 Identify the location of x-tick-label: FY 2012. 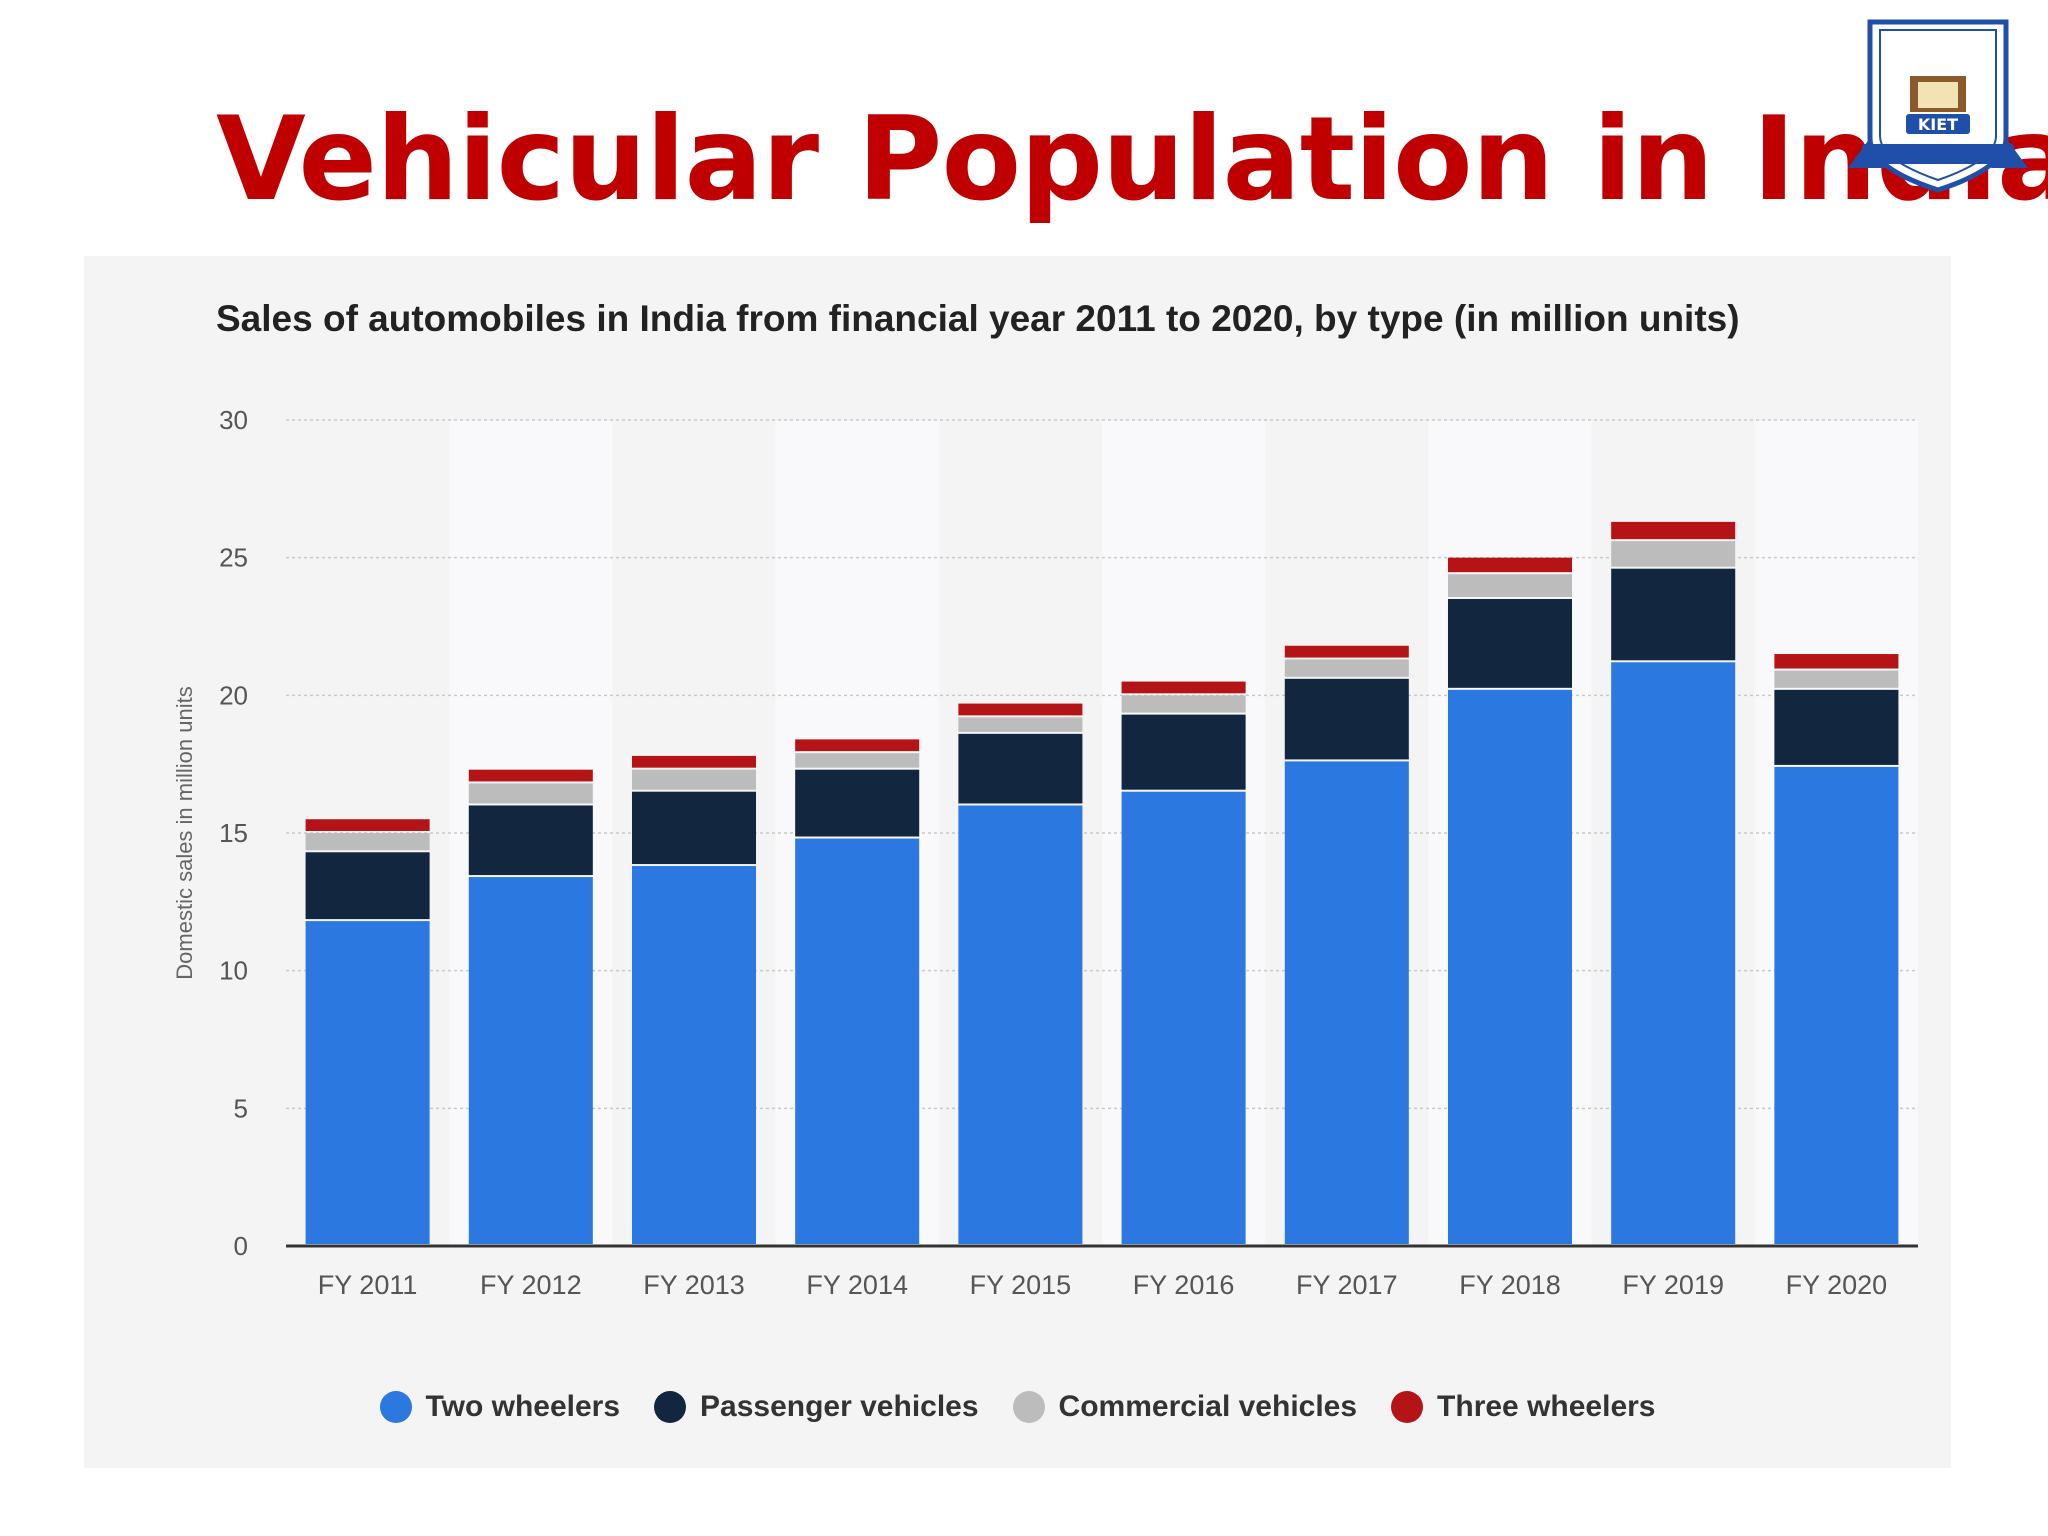
(531, 1285).